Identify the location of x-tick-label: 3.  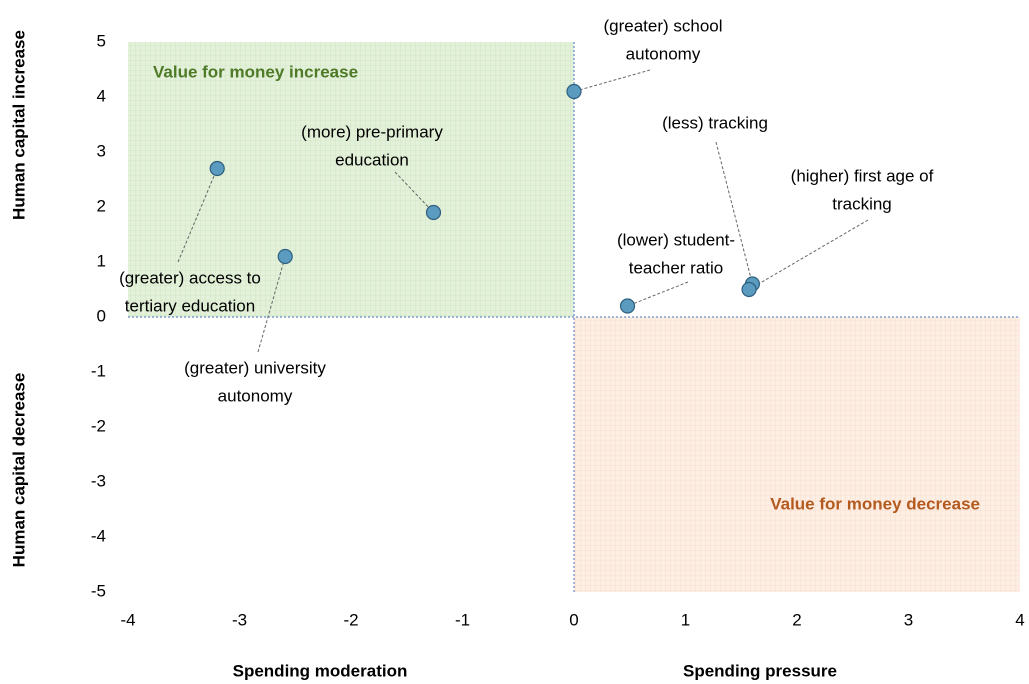
(908, 619).